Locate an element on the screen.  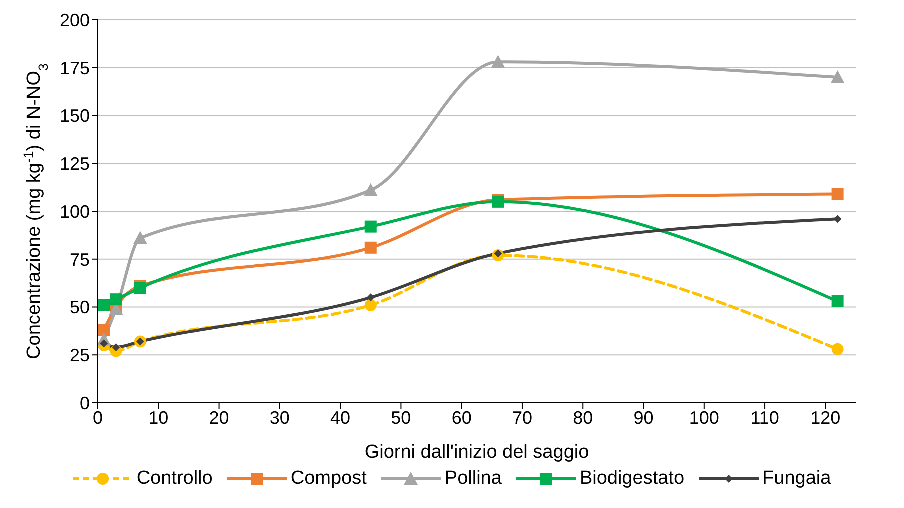
y-tick-label: 200 is located at coordinates (75, 20).